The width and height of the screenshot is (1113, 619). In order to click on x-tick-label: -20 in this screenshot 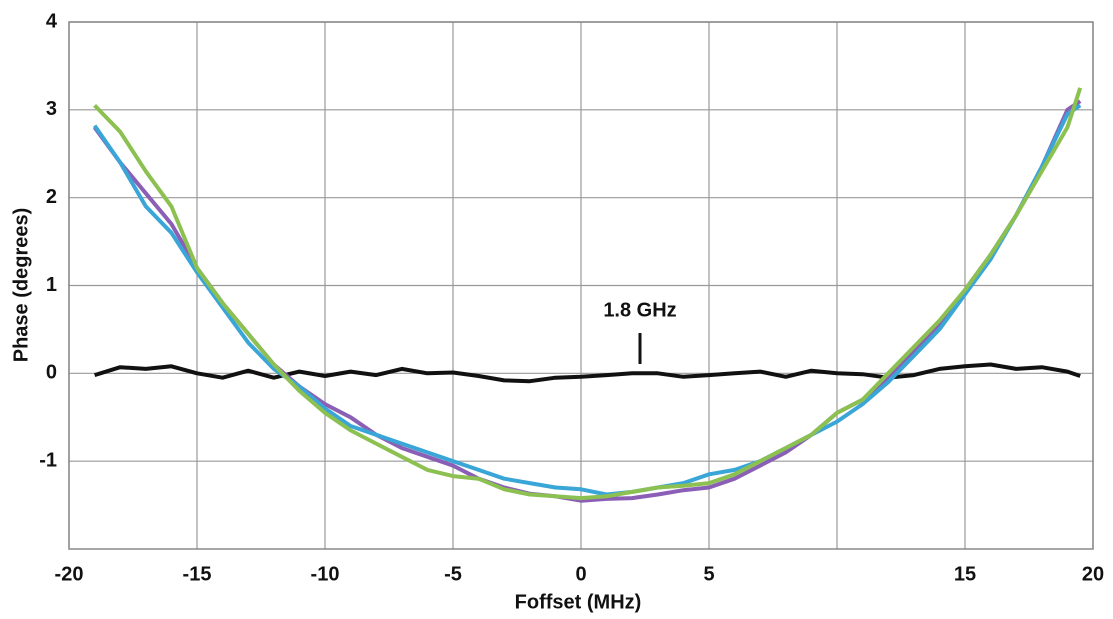, I will do `click(69, 574)`.